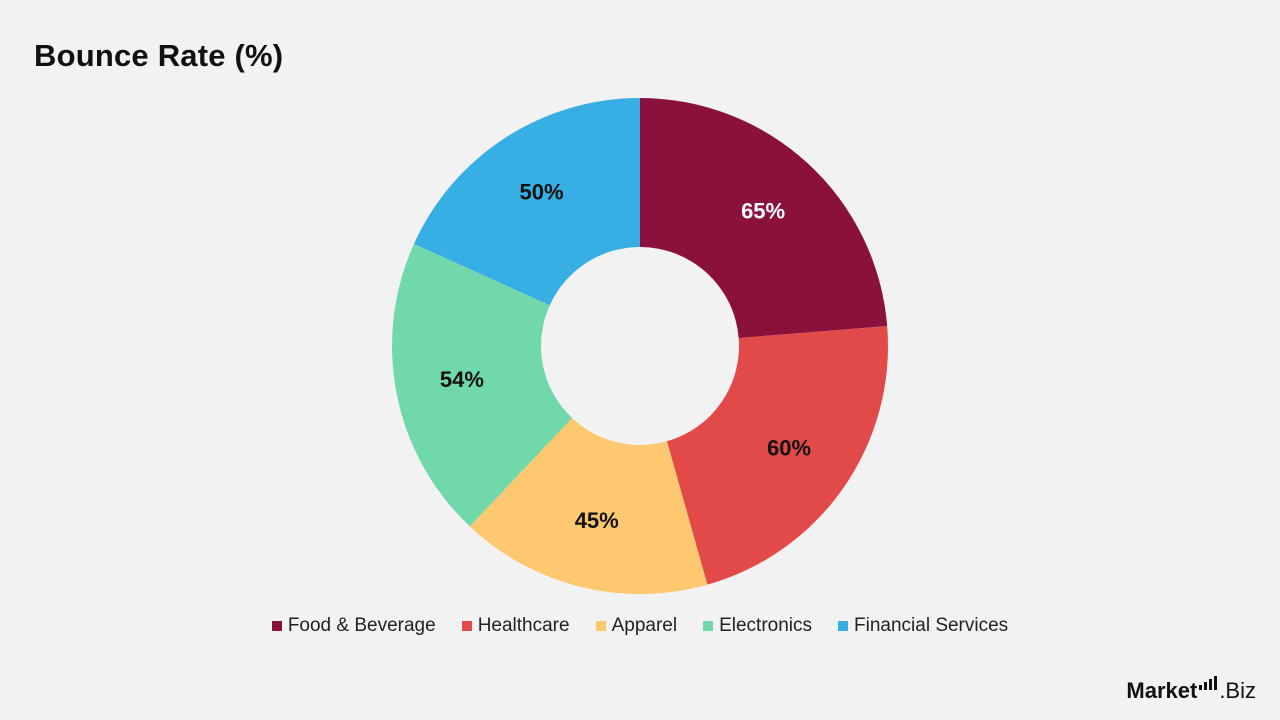 This screenshot has height=720, width=1280. What do you see at coordinates (597, 520) in the screenshot?
I see `slice-label-2: 45%` at bounding box center [597, 520].